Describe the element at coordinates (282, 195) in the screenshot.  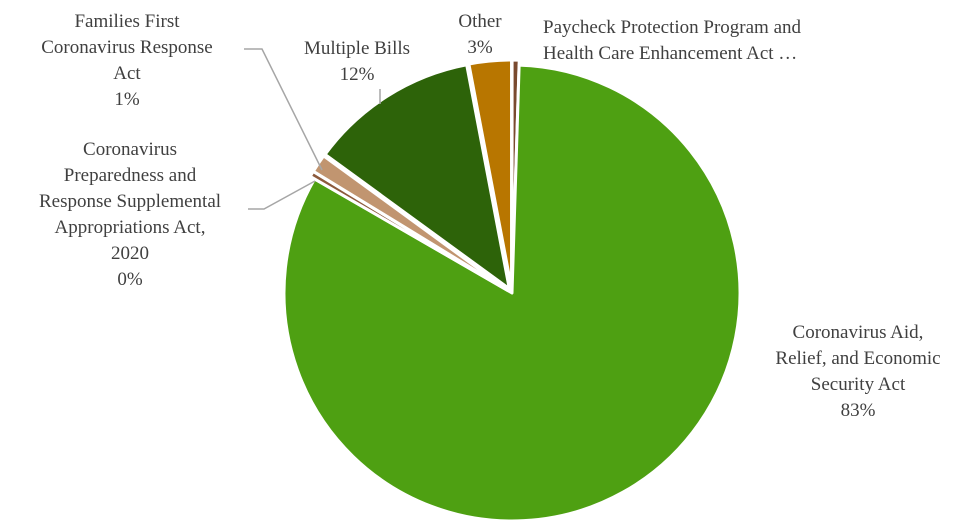
I see `leader-line-cprsa` at that location.